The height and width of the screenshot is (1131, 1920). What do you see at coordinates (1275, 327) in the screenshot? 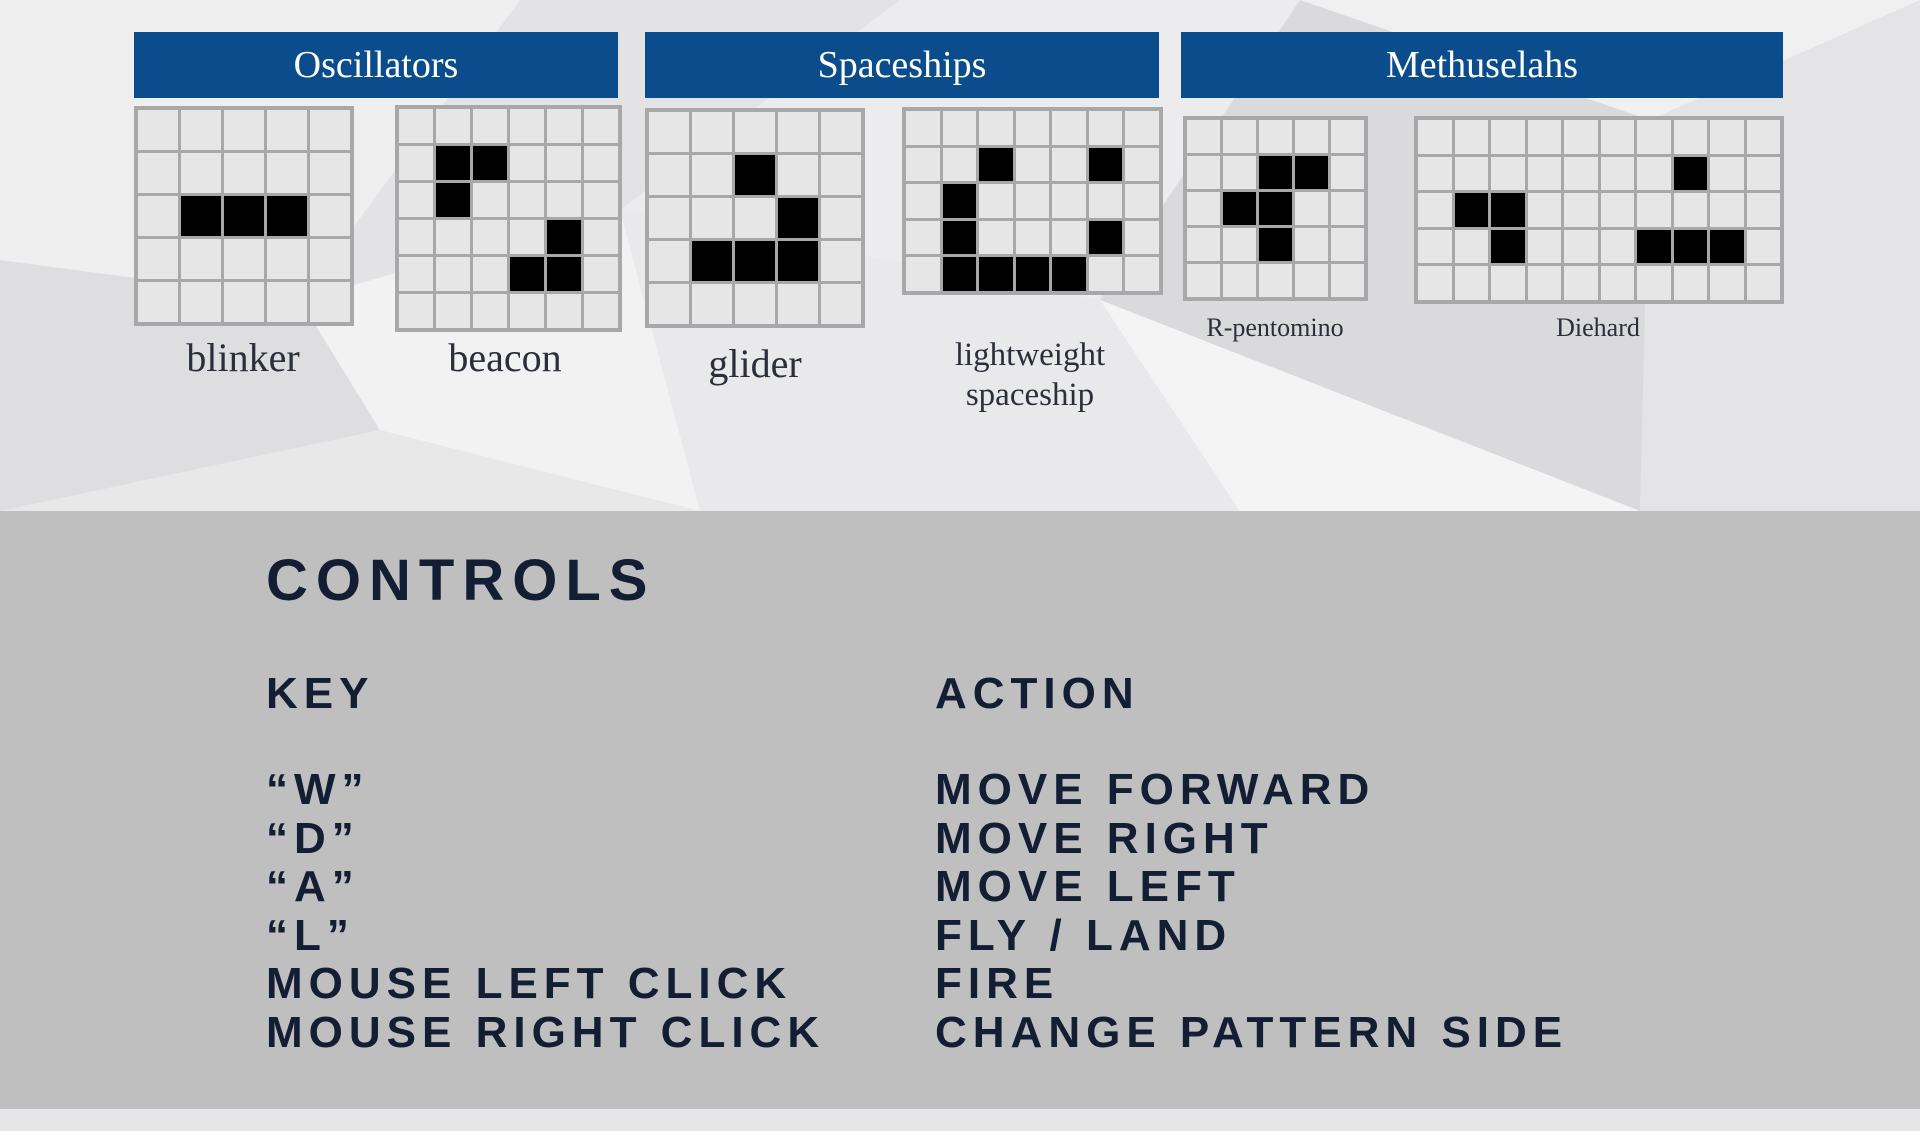
I see `pattern-label-r-pentomino: R-pentomino` at bounding box center [1275, 327].